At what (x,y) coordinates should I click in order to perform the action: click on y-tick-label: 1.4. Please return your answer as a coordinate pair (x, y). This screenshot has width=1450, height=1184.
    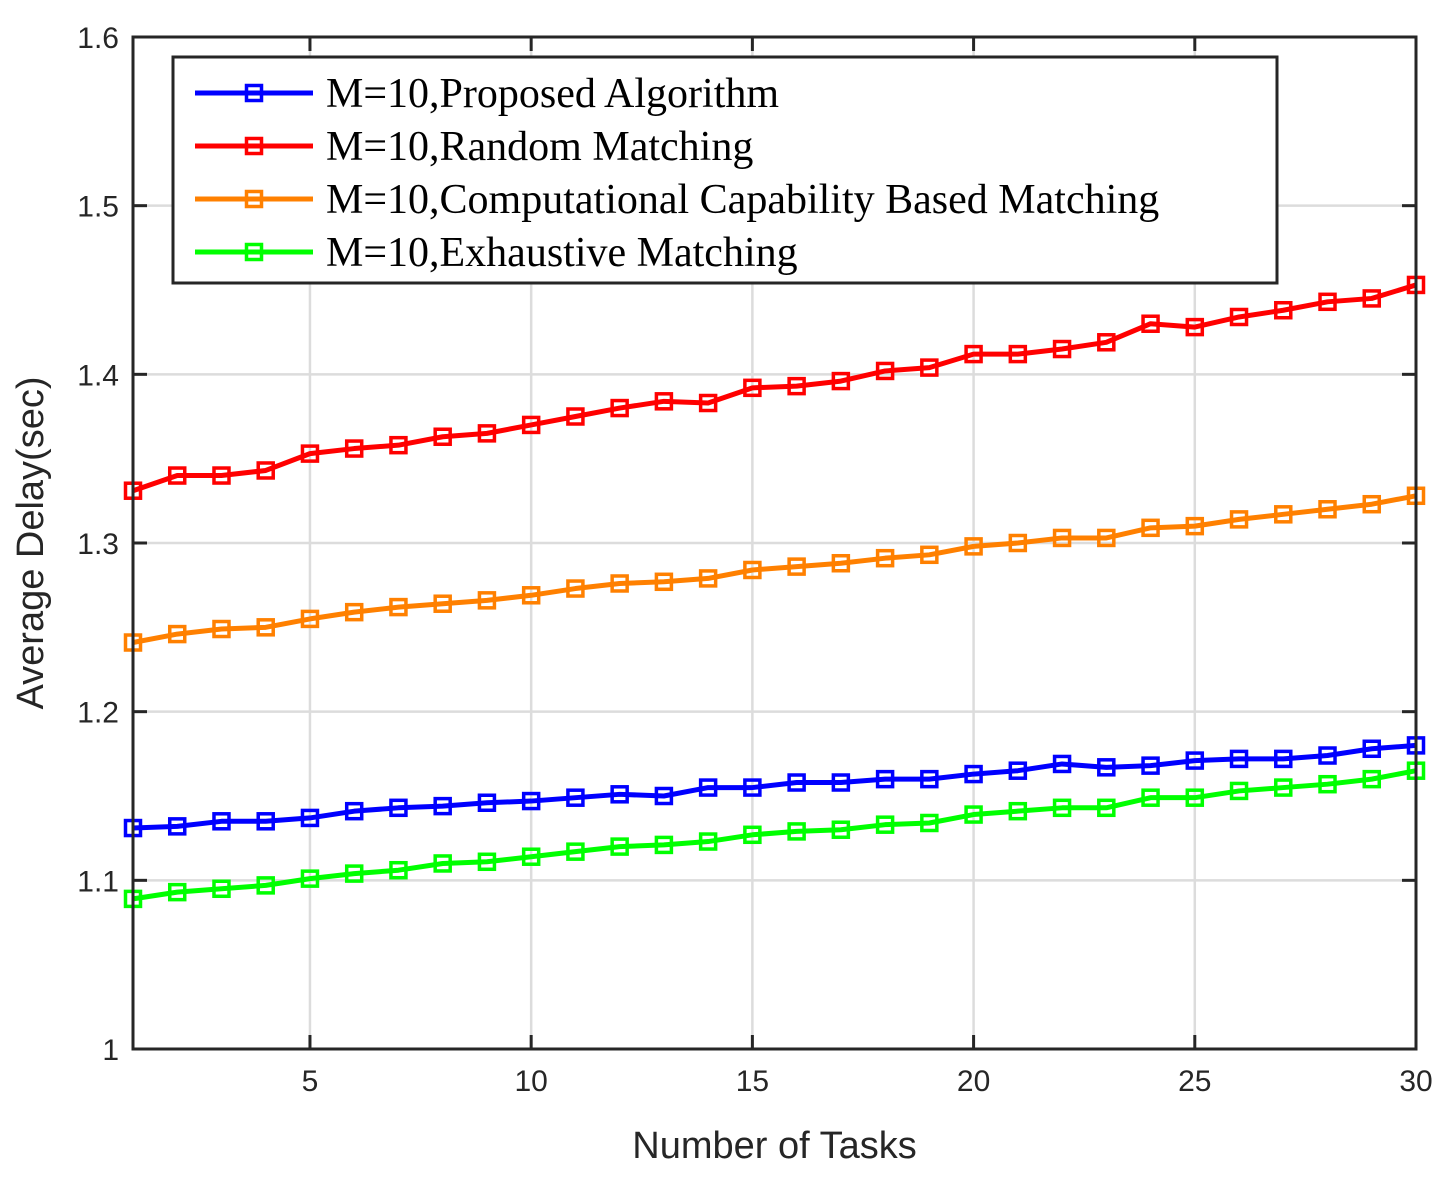
    Looking at the image, I should click on (98, 375).